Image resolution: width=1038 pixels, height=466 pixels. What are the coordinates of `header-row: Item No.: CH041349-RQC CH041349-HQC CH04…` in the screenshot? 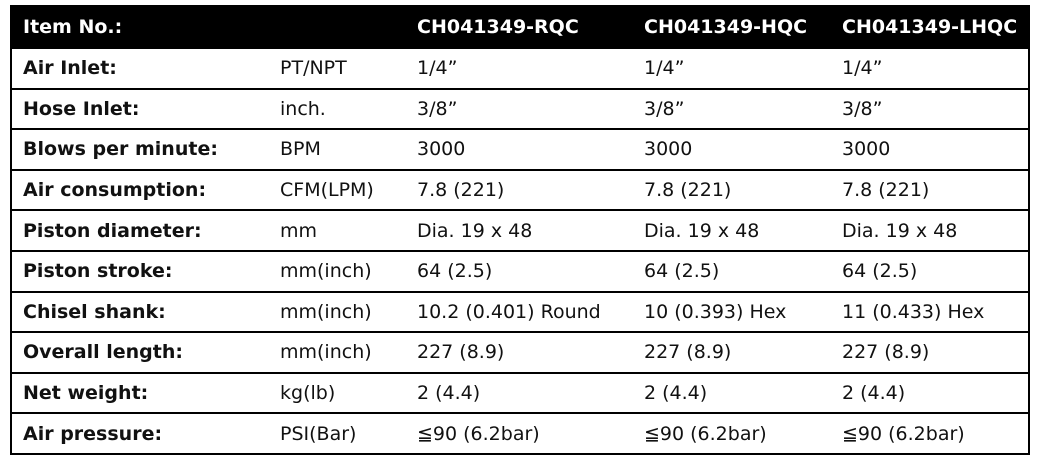 It's located at (520, 27).